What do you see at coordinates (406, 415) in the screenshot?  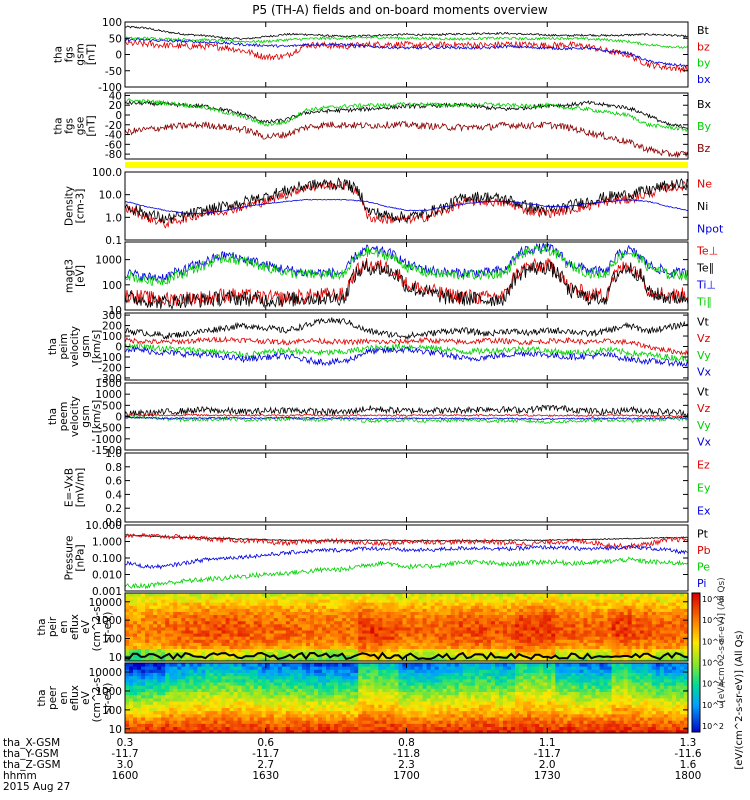 I see `series-Vz` at bounding box center [406, 415].